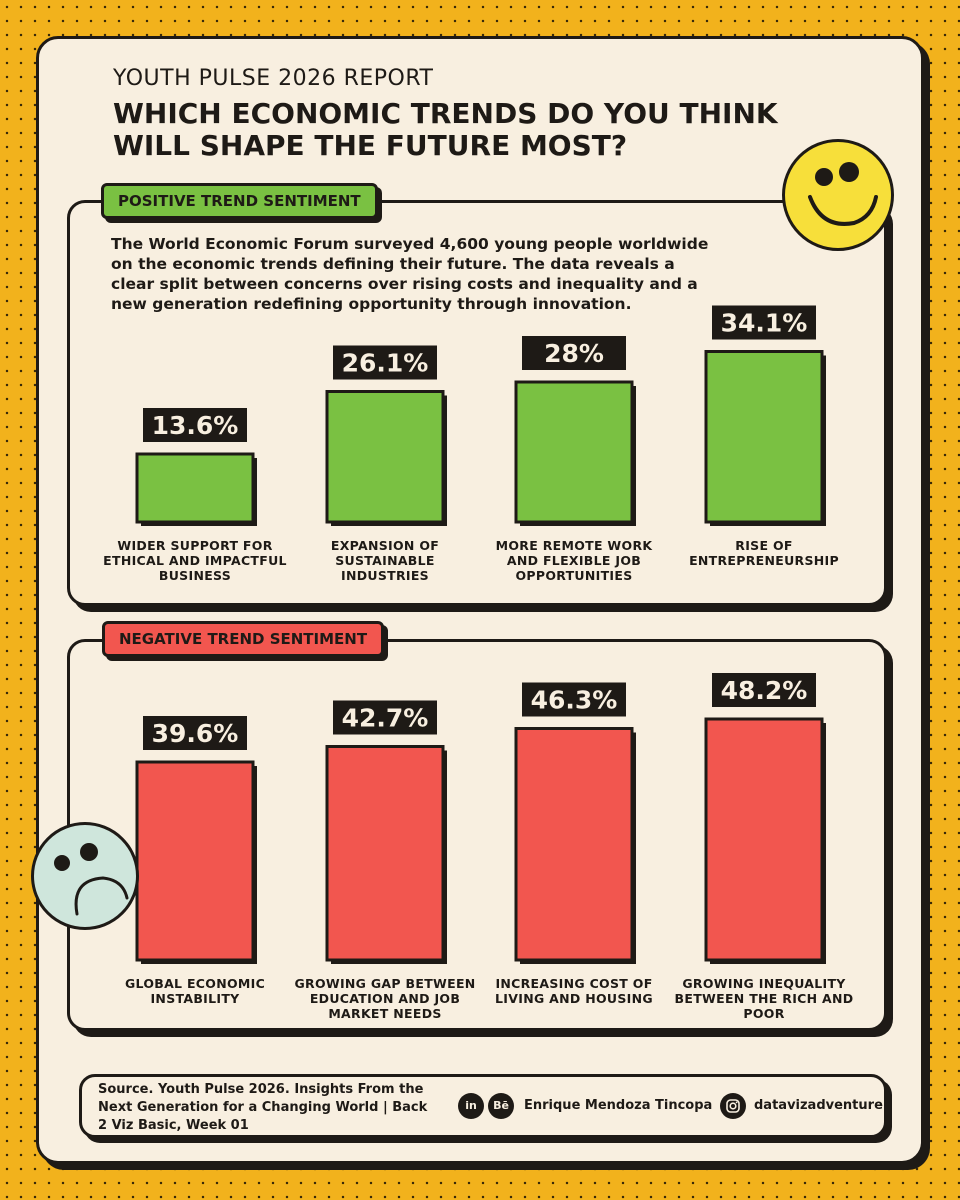  Describe the element at coordinates (101, 896) in the screenshot. I see `frown-mouth-icon` at that location.